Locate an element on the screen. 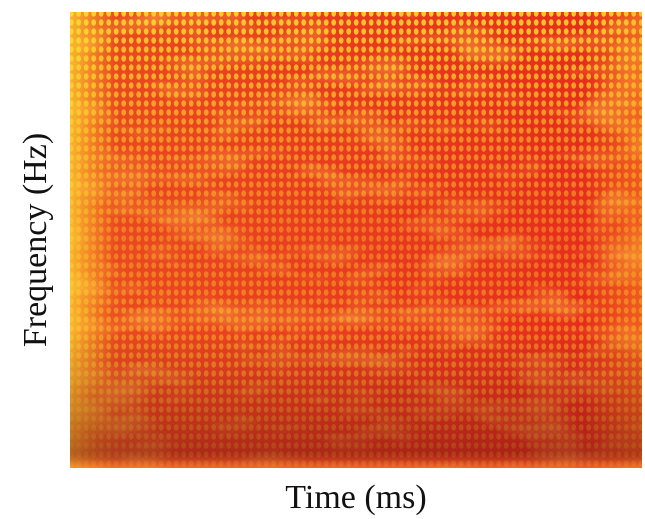 The width and height of the screenshot is (645, 519). x-axis-label: Time (ms) is located at coordinates (355, 497).